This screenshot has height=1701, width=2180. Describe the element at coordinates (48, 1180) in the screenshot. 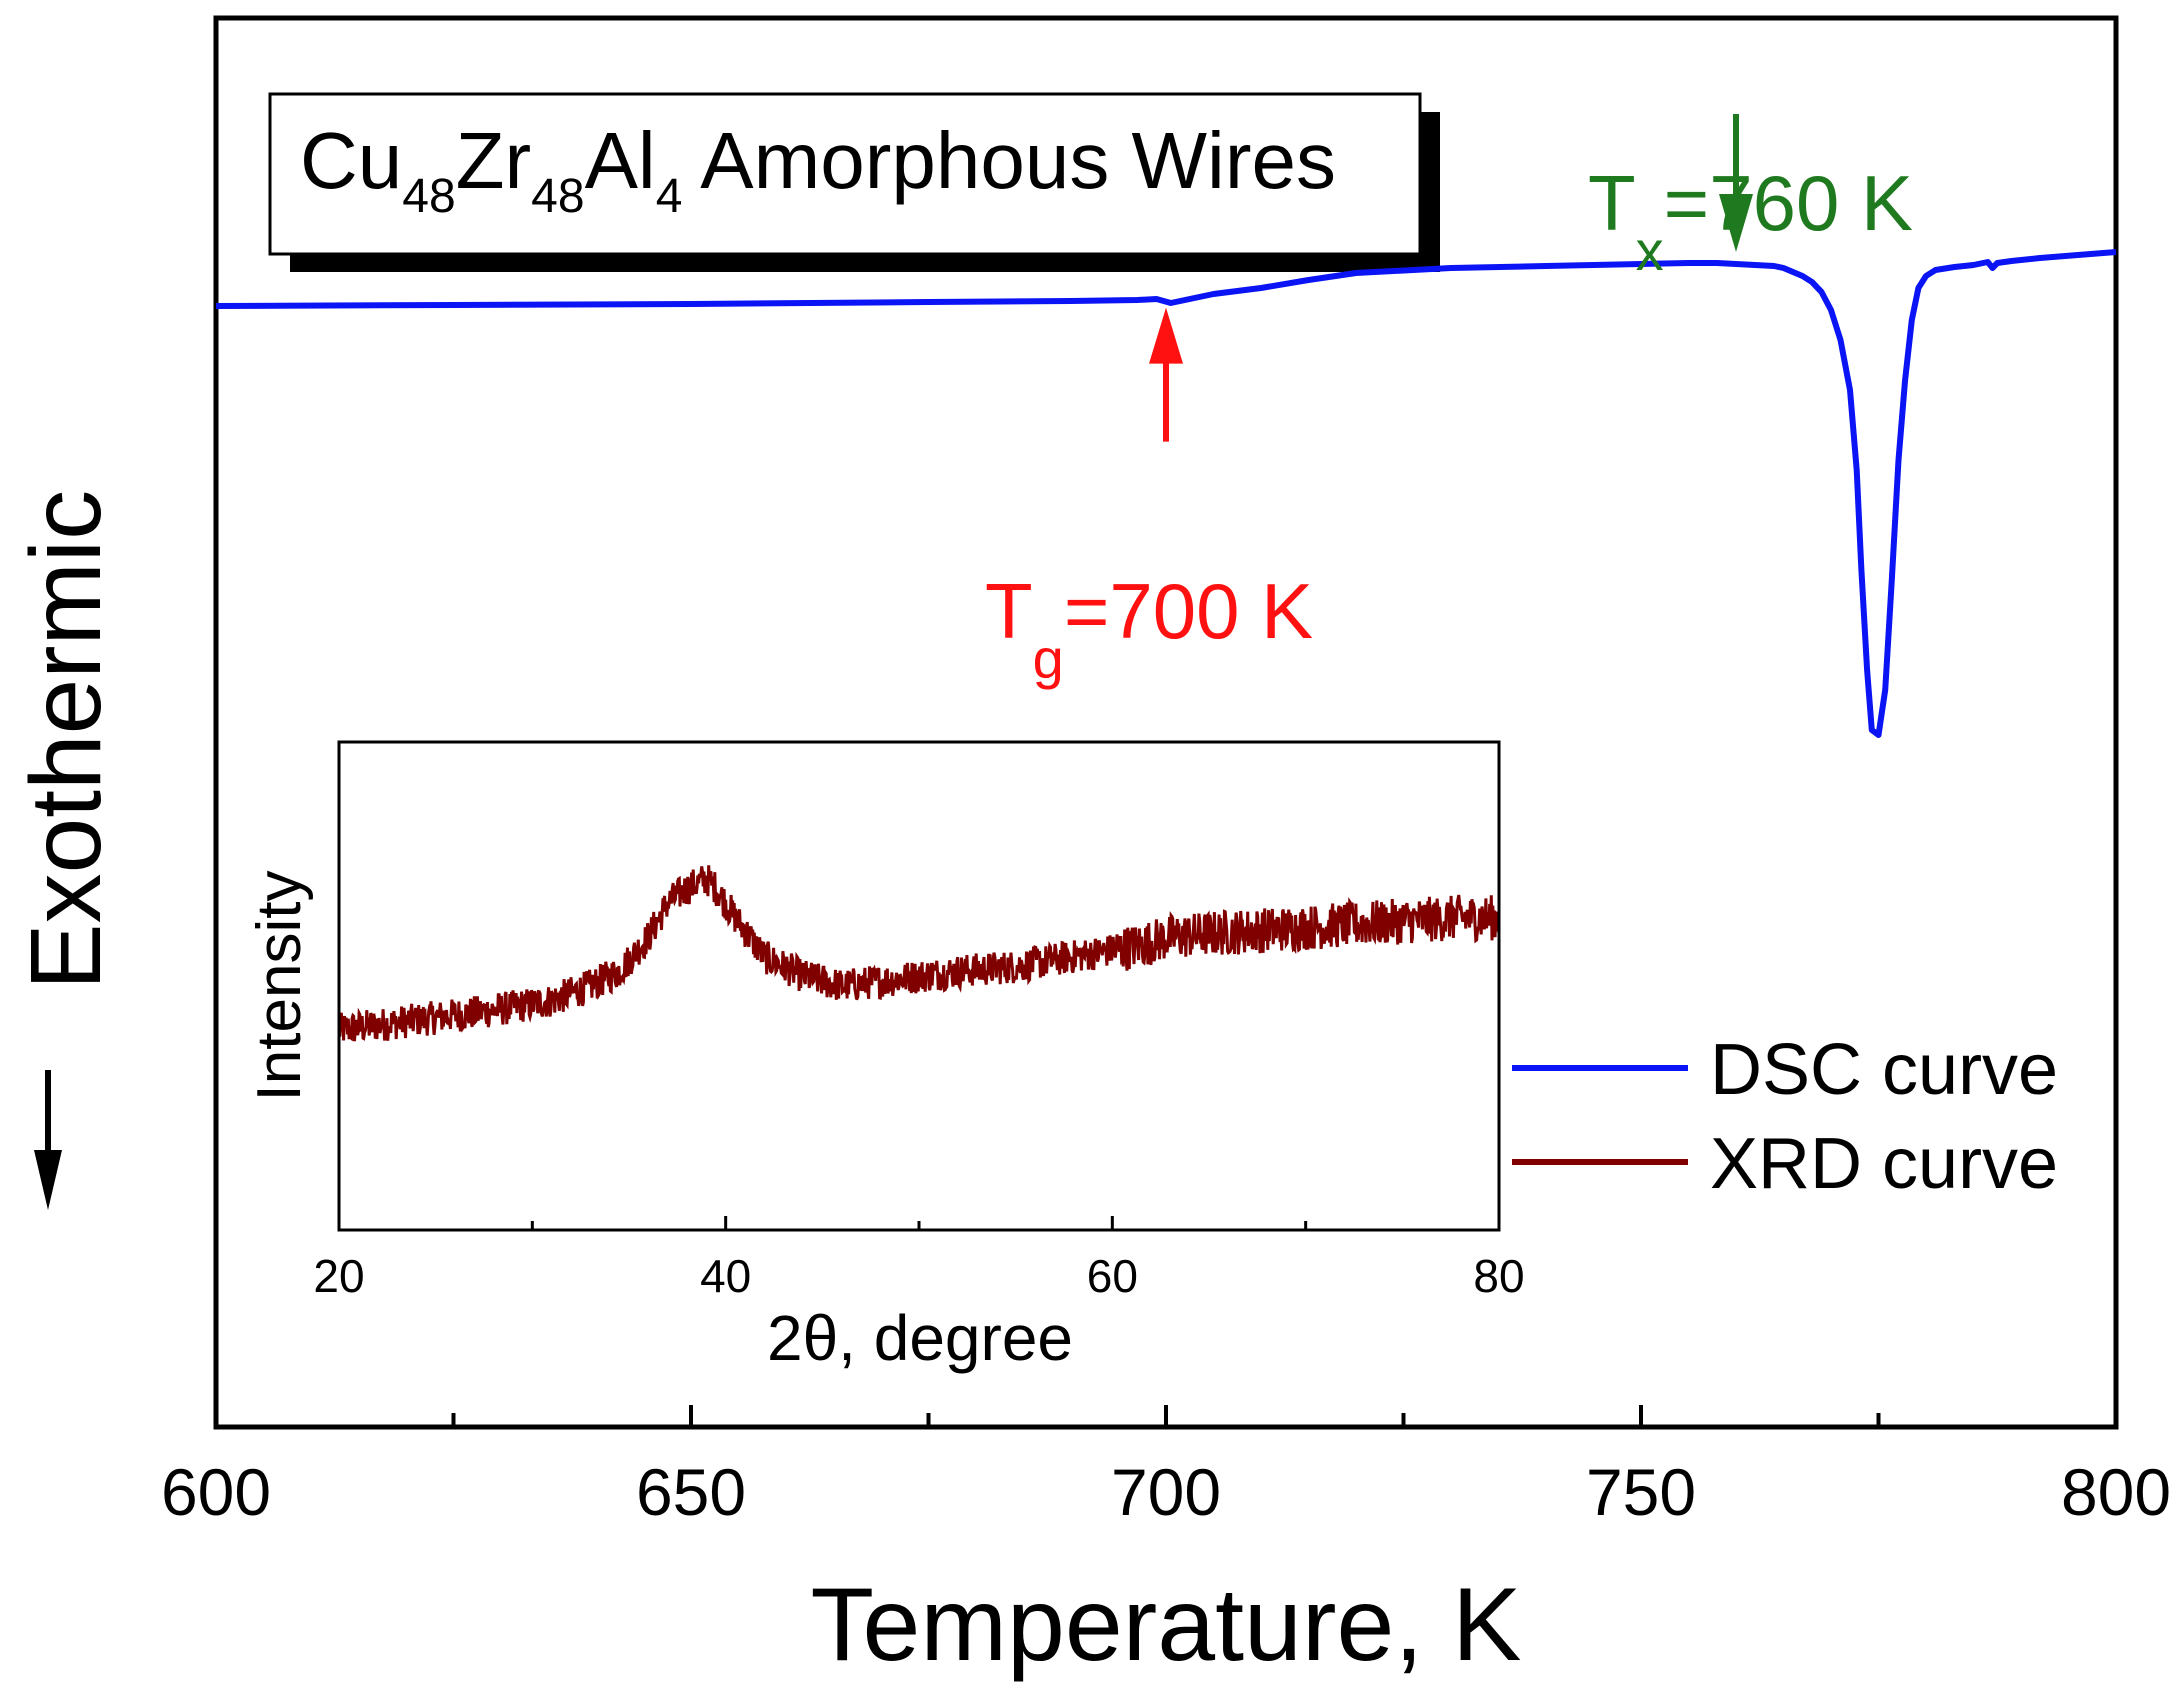

I see `y-label-arrow-head` at that location.